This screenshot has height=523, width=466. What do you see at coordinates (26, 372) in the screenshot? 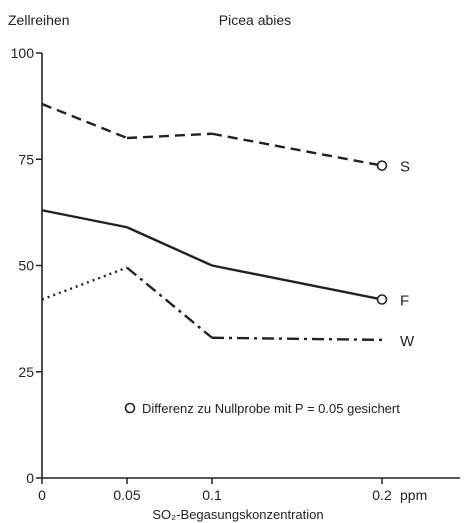
I see `y-tick-label: 25` at bounding box center [26, 372].